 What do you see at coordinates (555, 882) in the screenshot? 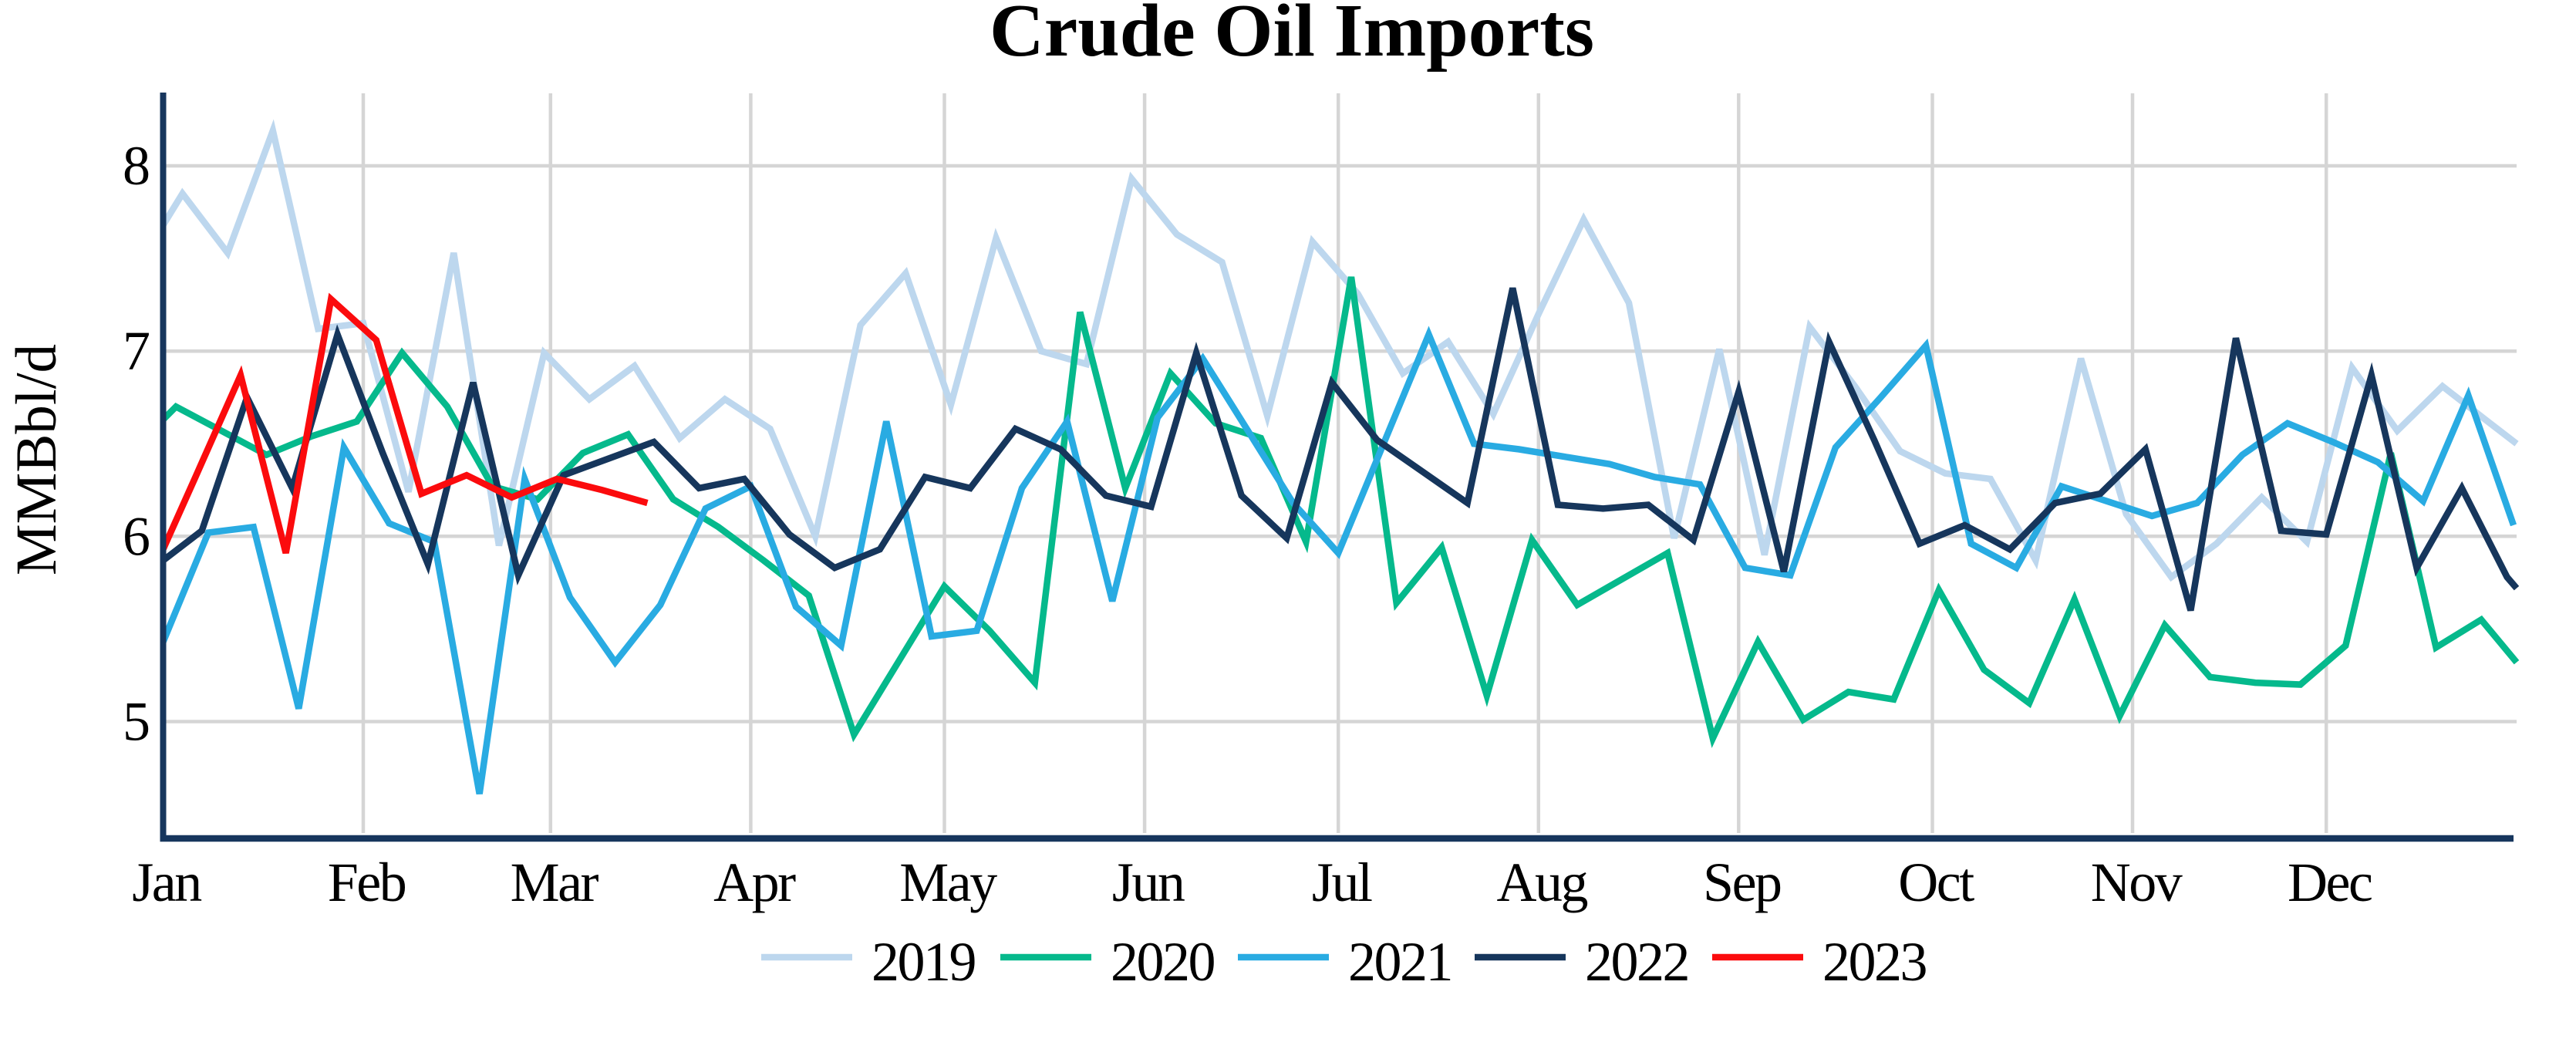
I see `svg-text: Mar` at bounding box center [555, 882].